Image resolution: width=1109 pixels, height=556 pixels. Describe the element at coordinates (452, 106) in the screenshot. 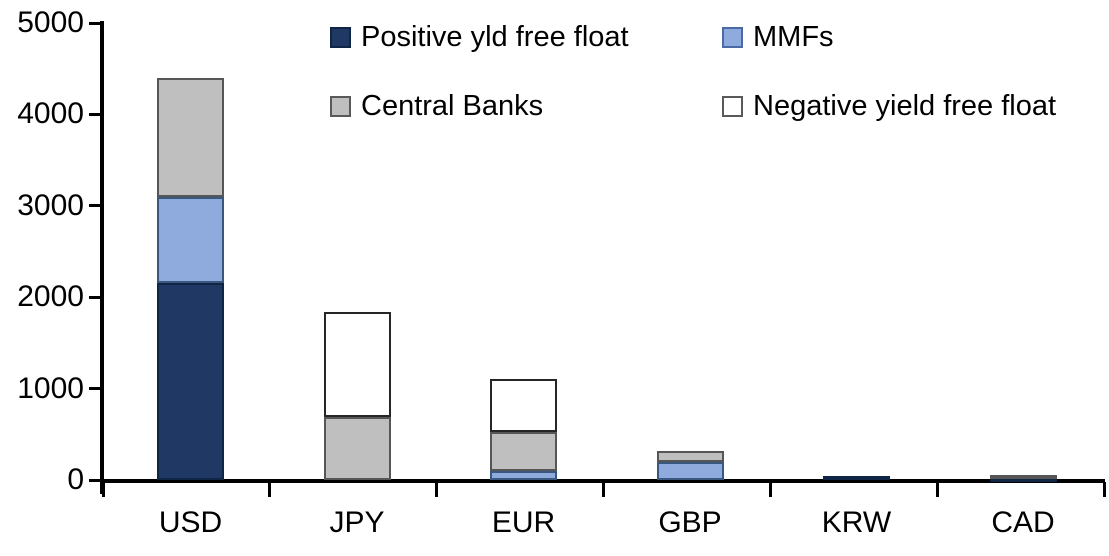

I see `legend-label-central-banks: Central Banks` at that location.